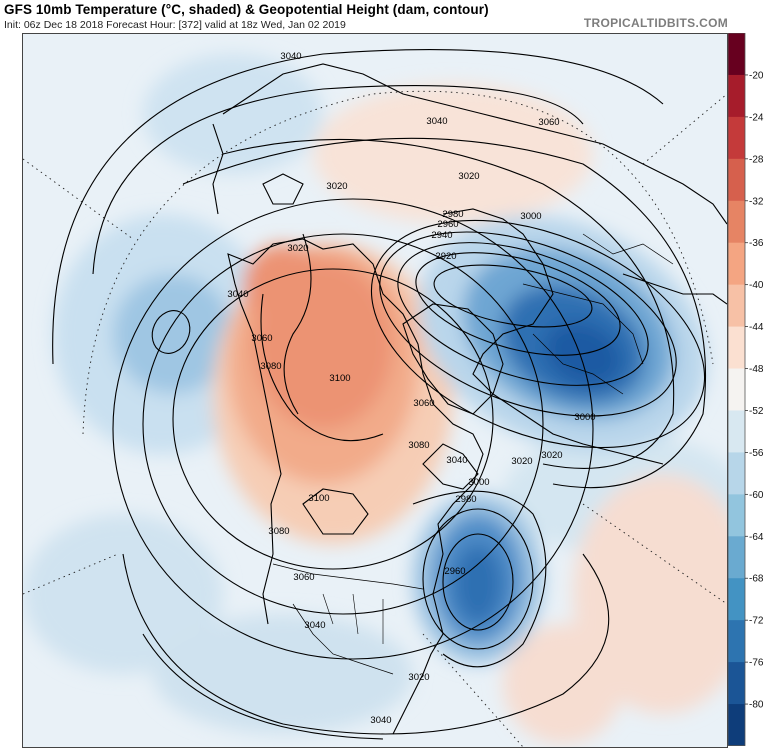  I want to click on colorbar-tick-label: -60, so click(756, 495).